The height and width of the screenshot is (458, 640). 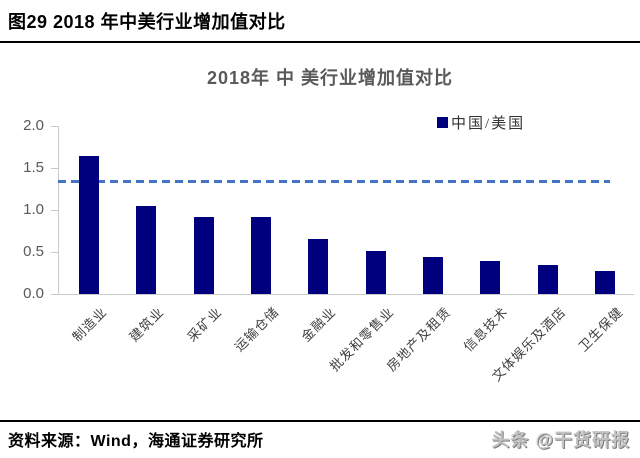 What do you see at coordinates (33, 251) in the screenshot?
I see `y-tick-label: 0.5` at bounding box center [33, 251].